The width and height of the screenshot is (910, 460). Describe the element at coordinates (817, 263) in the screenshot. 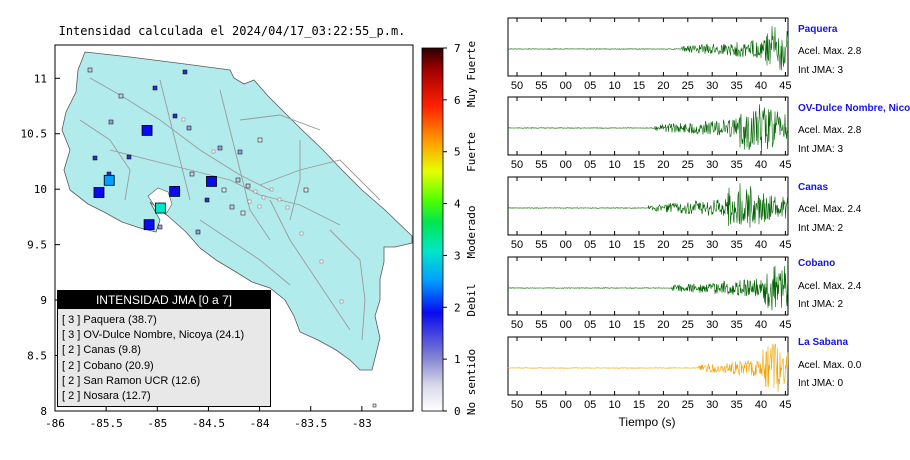

I see `station-name-cobano: Cobano` at that location.